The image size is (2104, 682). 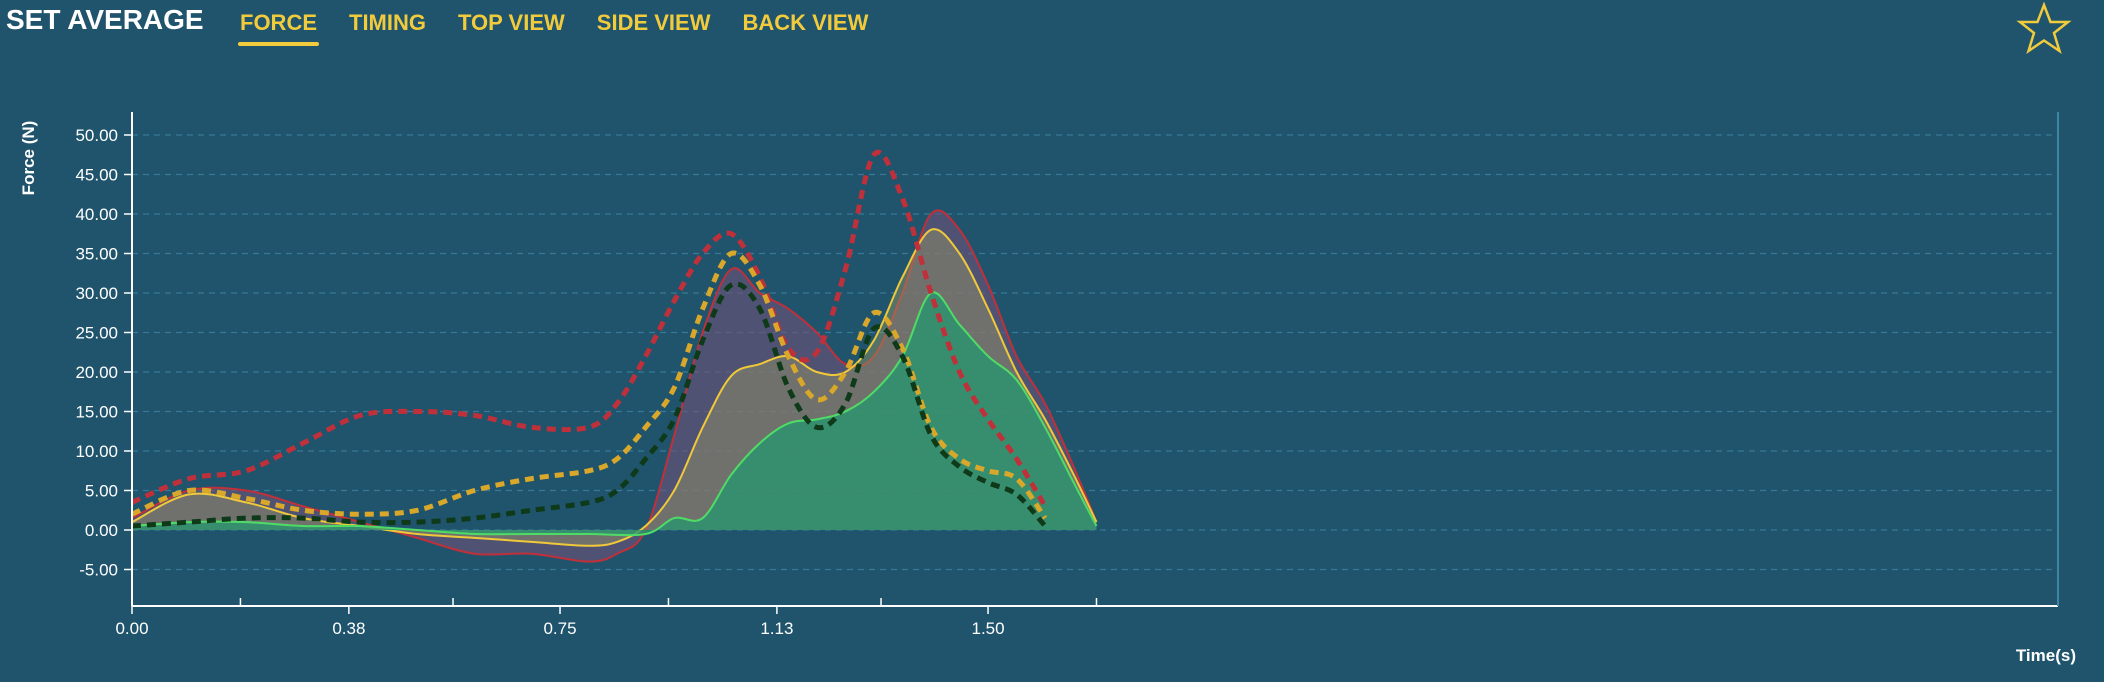 I want to click on x-tick-label: 1.13, so click(x=776, y=628).